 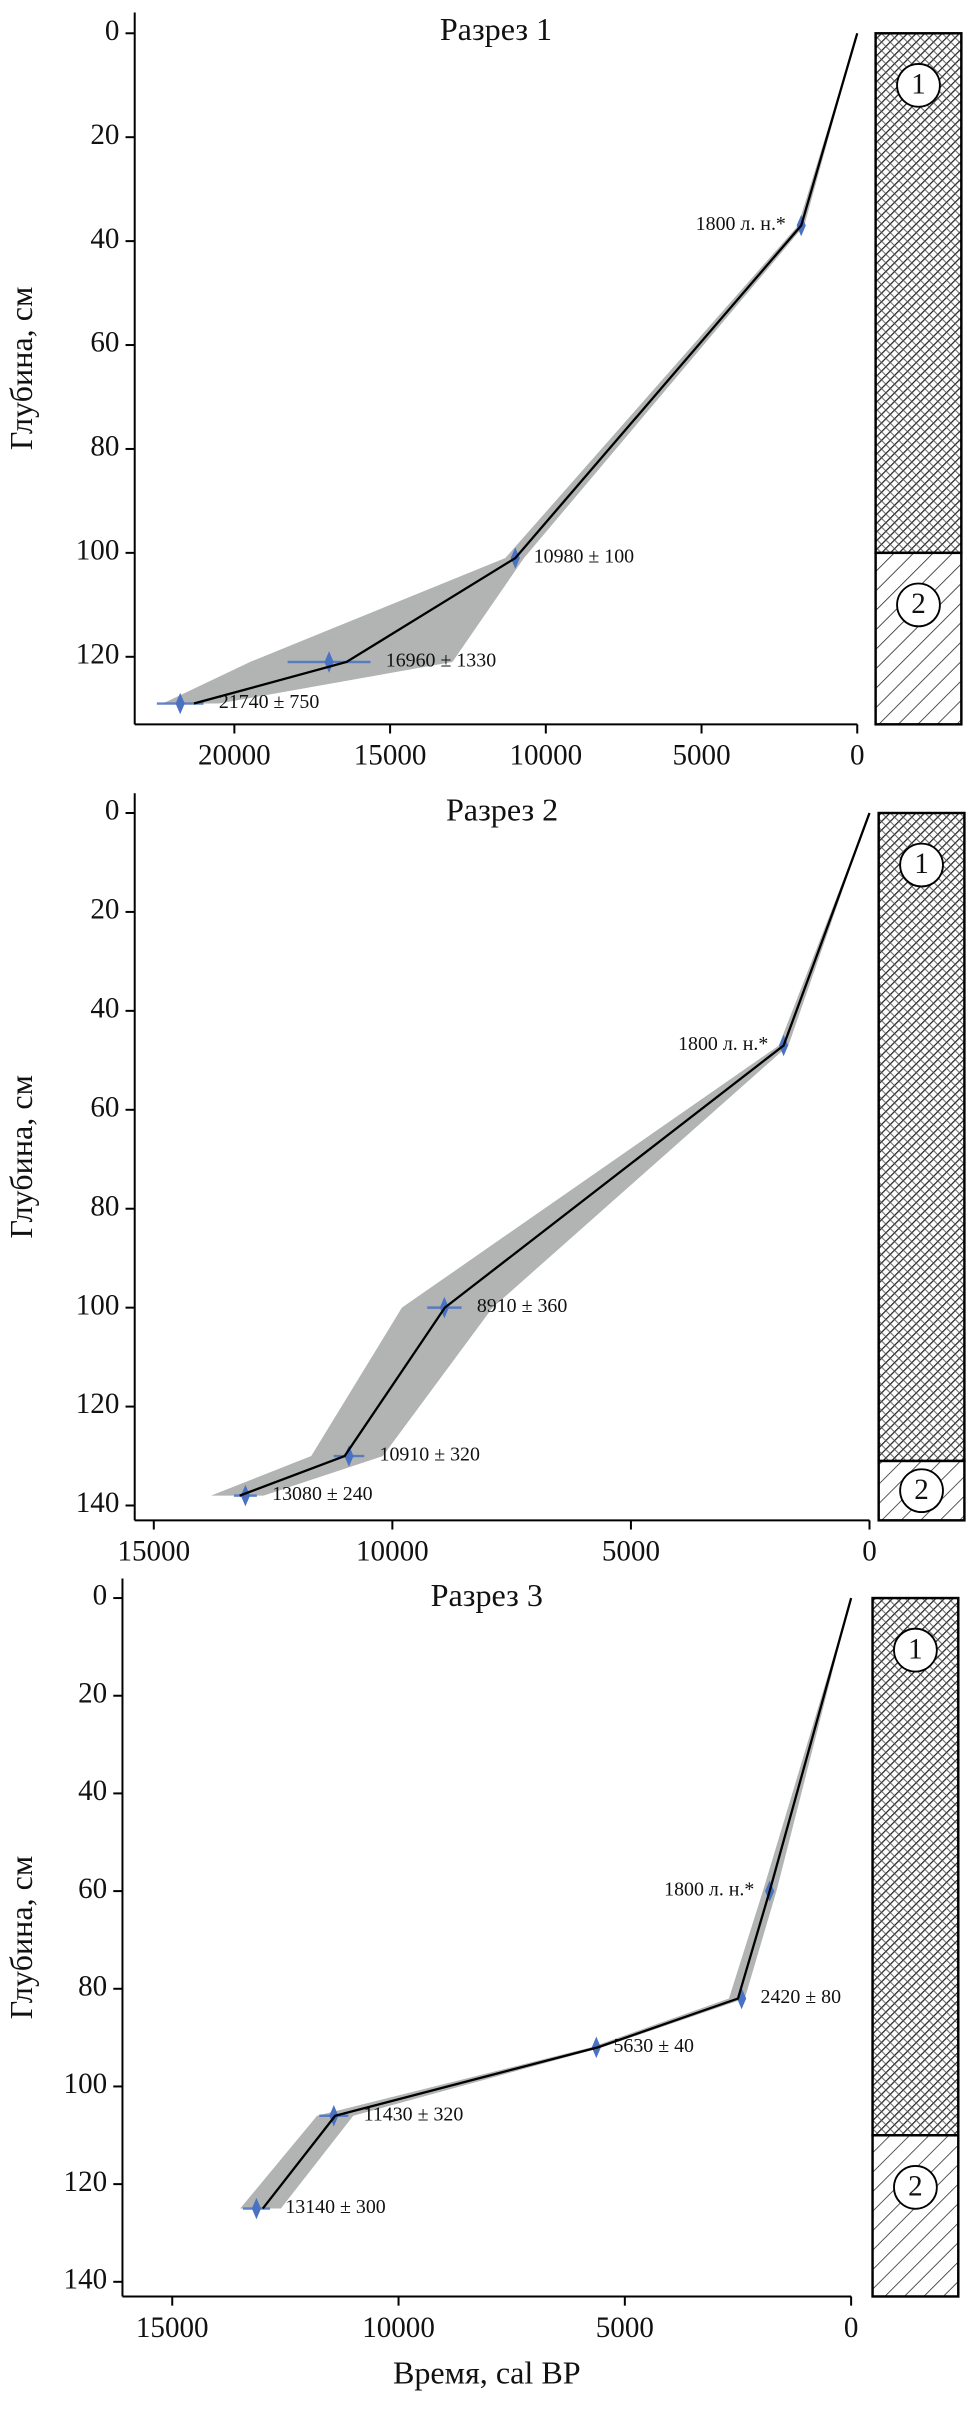 I want to click on date-label: 8910 ± 360, so click(x=522, y=1306).